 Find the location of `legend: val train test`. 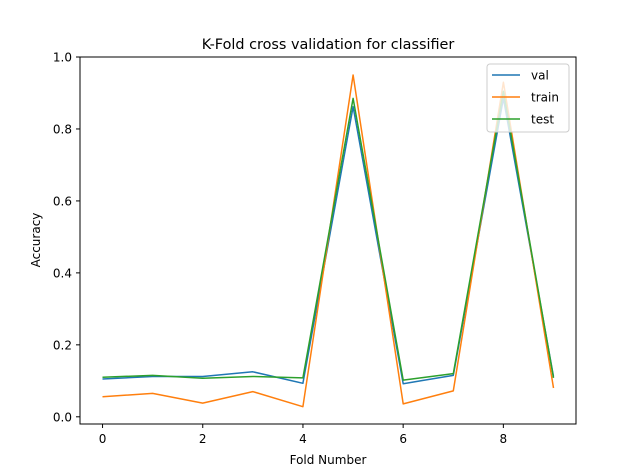

legend: val train test is located at coordinates (528, 98).